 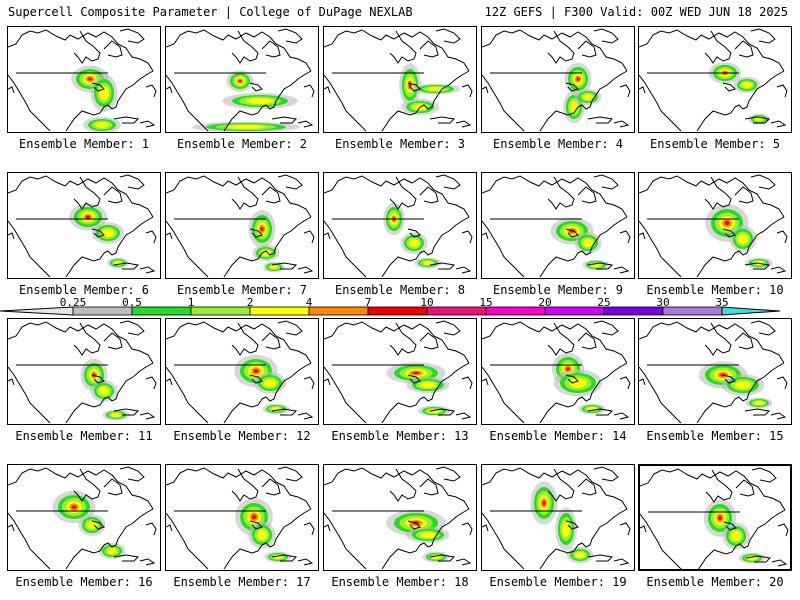 What do you see at coordinates (715, 290) in the screenshot?
I see `member-caption: Ensemble Member: 10` at bounding box center [715, 290].